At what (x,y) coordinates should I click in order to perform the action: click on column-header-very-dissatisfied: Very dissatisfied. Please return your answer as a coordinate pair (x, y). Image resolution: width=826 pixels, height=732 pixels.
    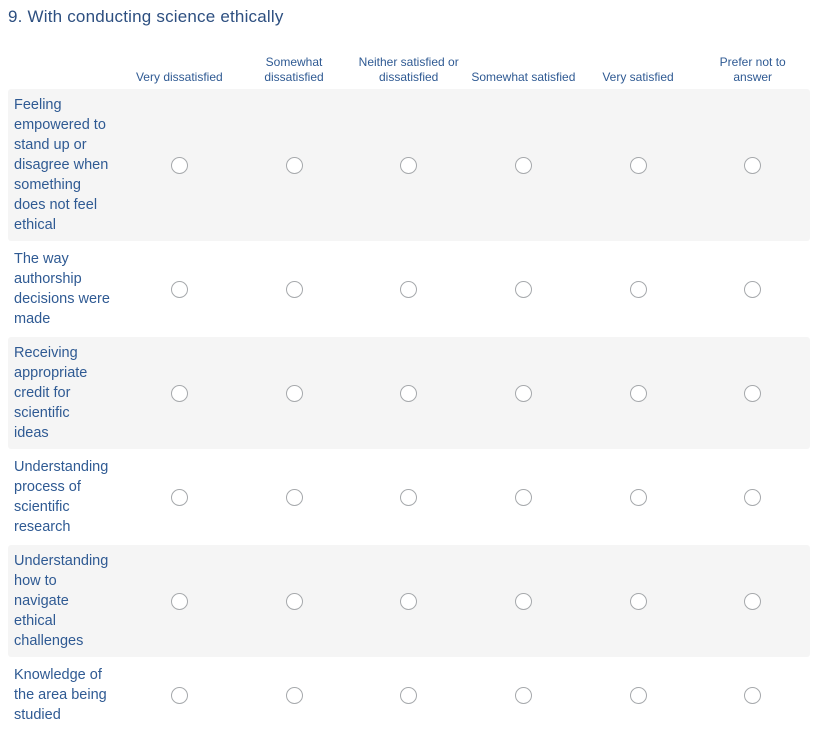
    Looking at the image, I should click on (179, 77).